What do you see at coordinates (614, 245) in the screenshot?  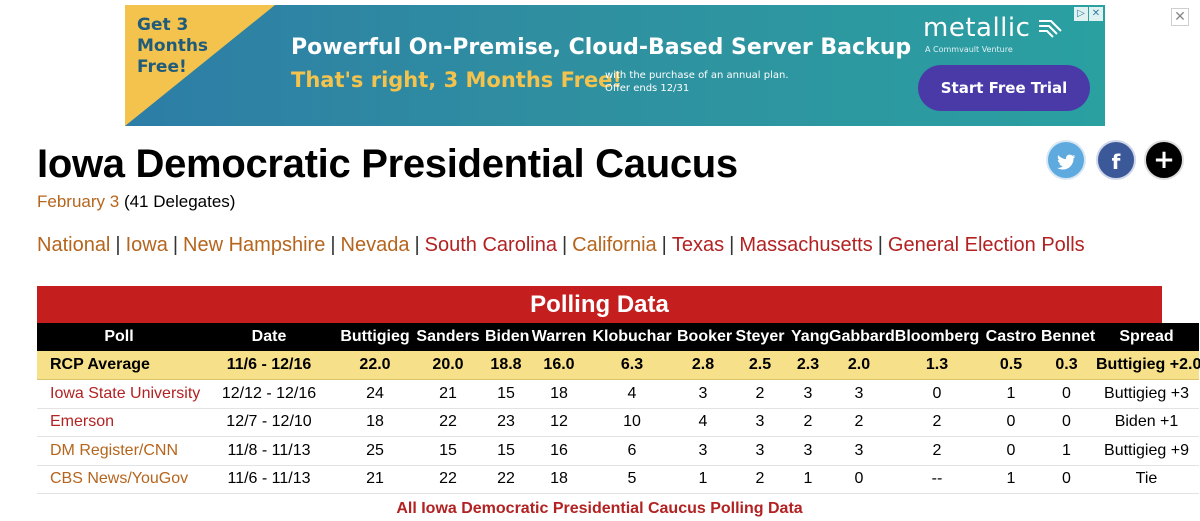 I see `nav-link-california: California` at bounding box center [614, 245].